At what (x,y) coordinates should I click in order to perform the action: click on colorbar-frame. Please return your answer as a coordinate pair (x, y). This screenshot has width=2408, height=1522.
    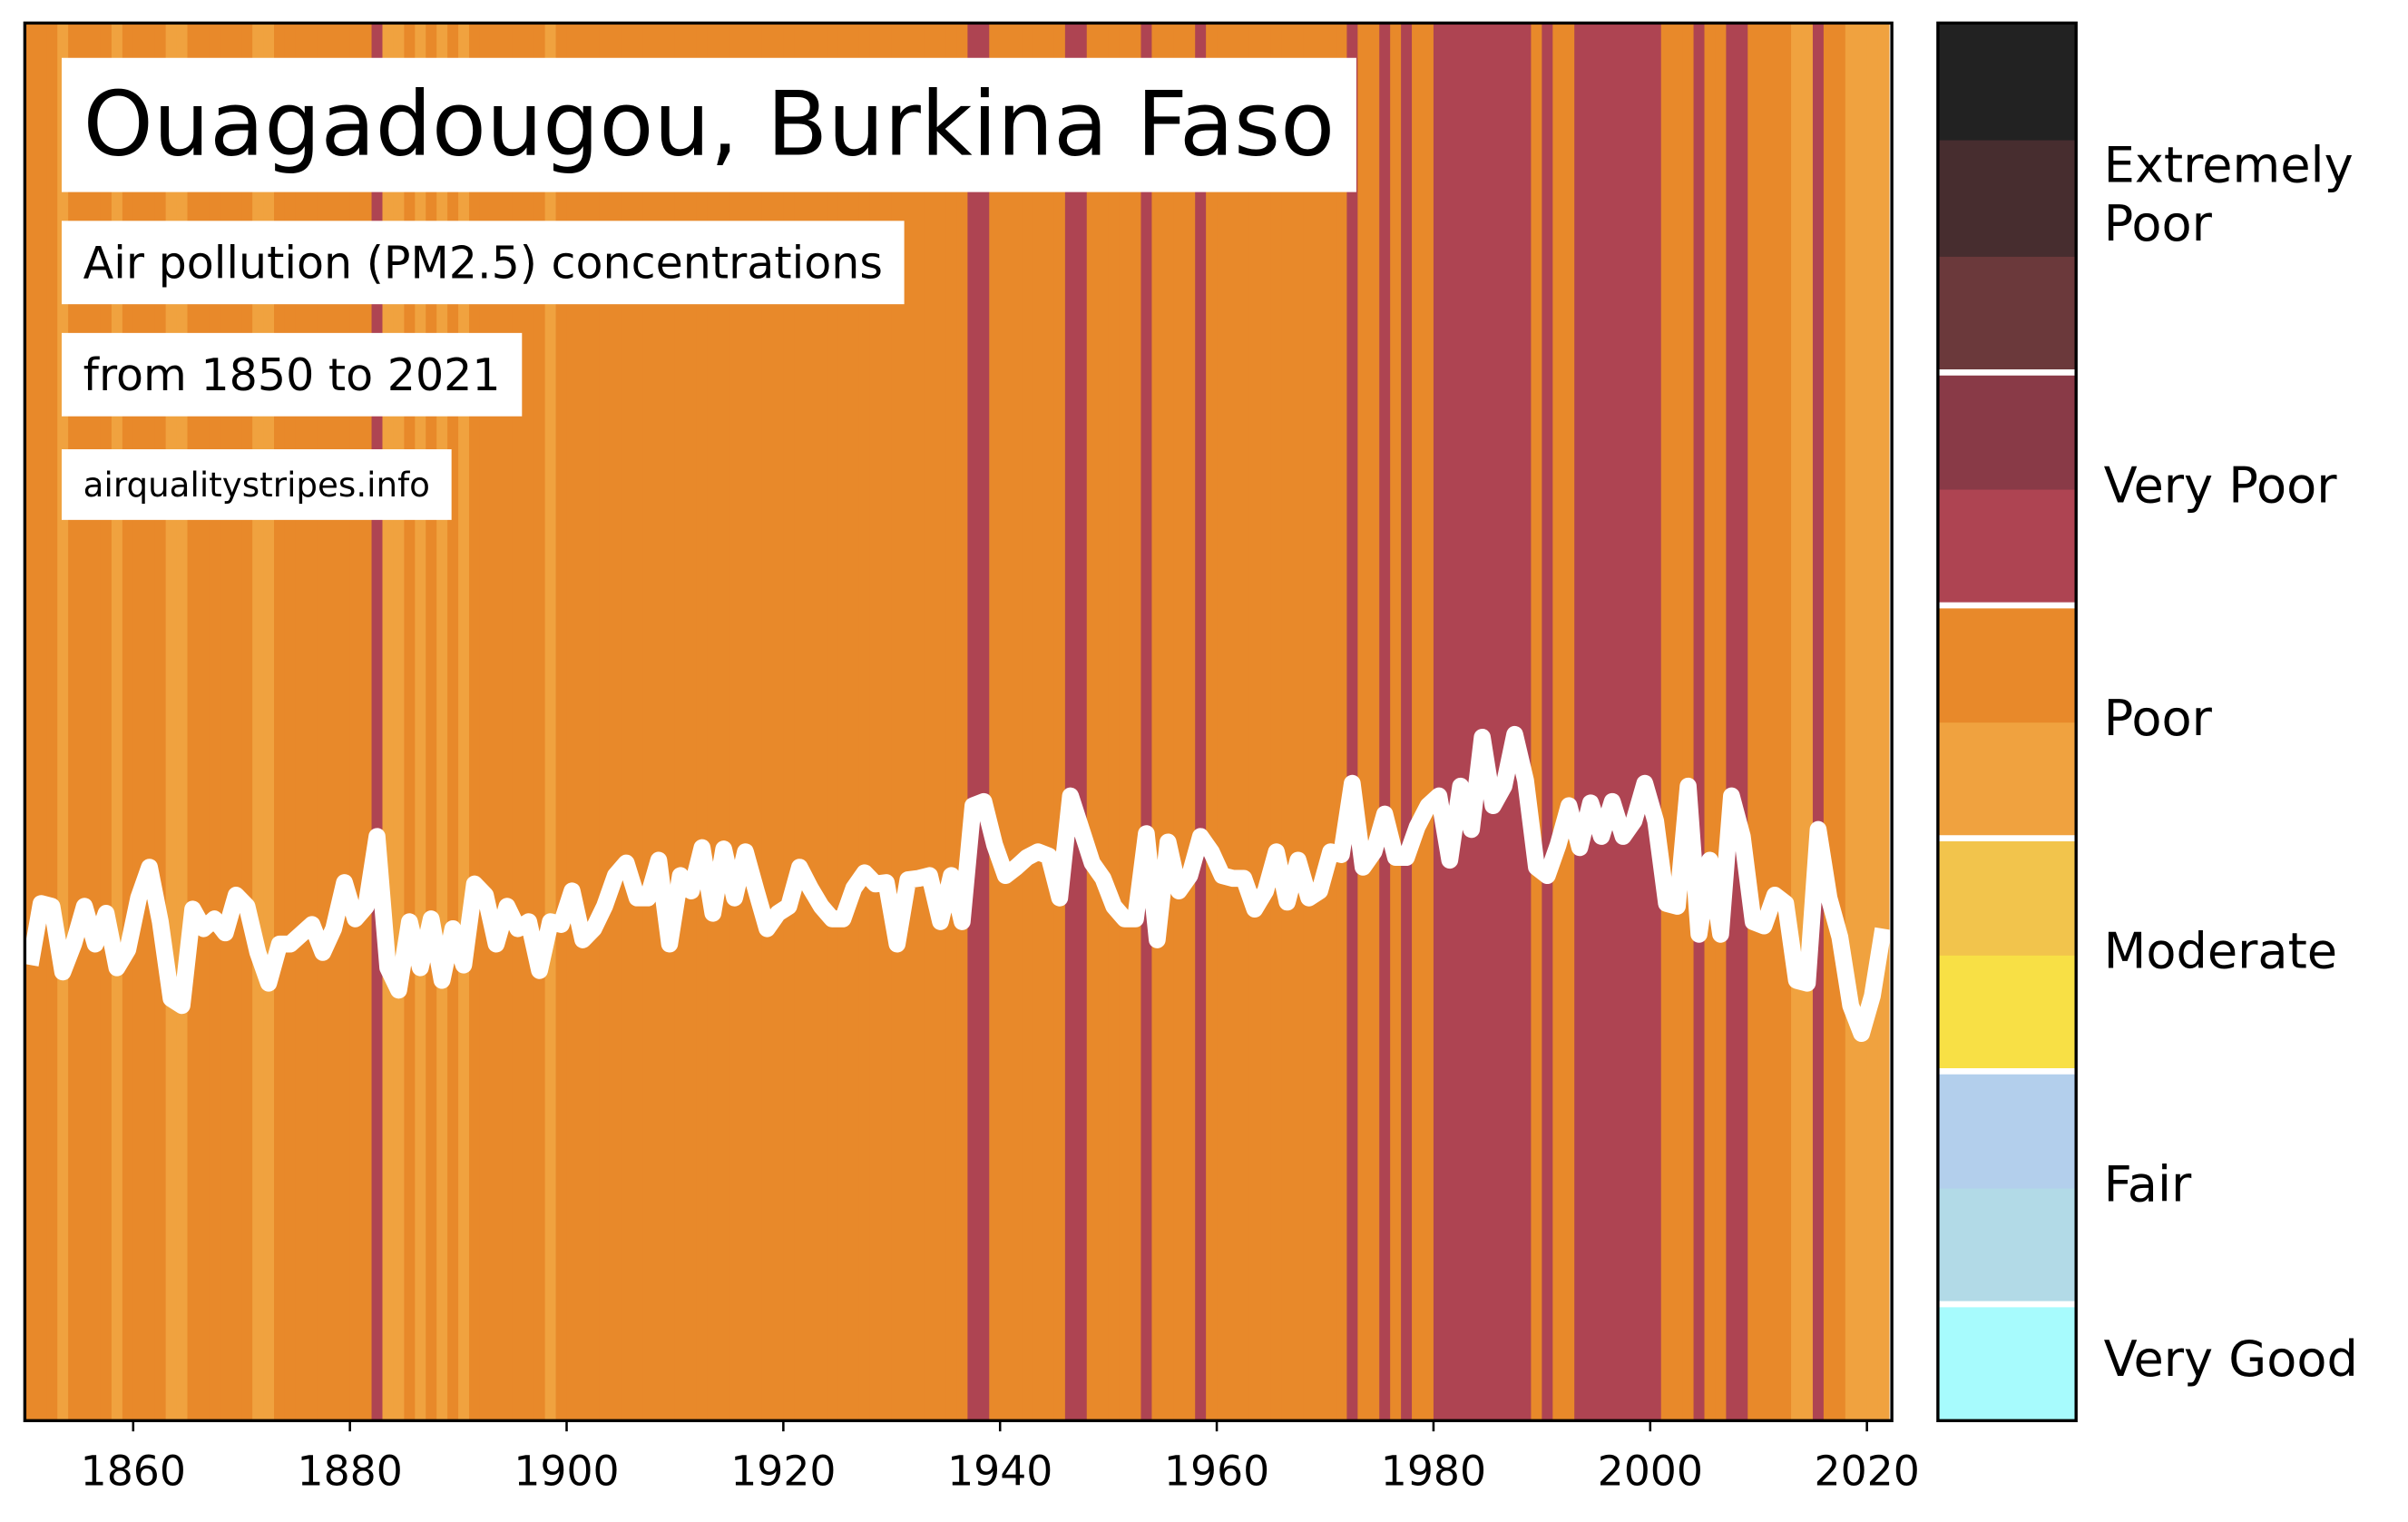
    Looking at the image, I should click on (2007, 722).